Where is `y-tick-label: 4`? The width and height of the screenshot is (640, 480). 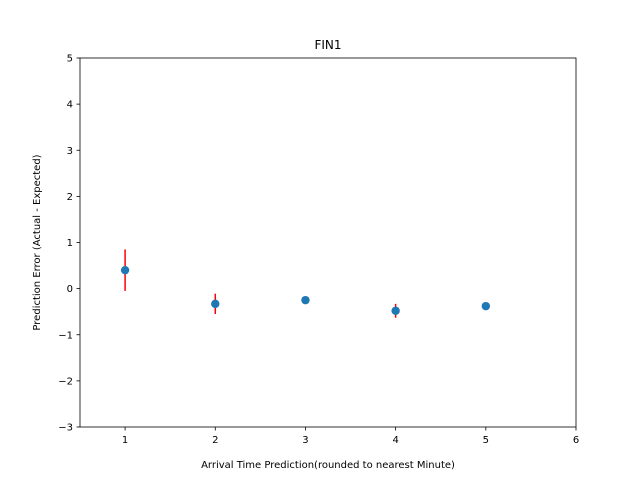
y-tick-label: 4 is located at coordinates (70, 105).